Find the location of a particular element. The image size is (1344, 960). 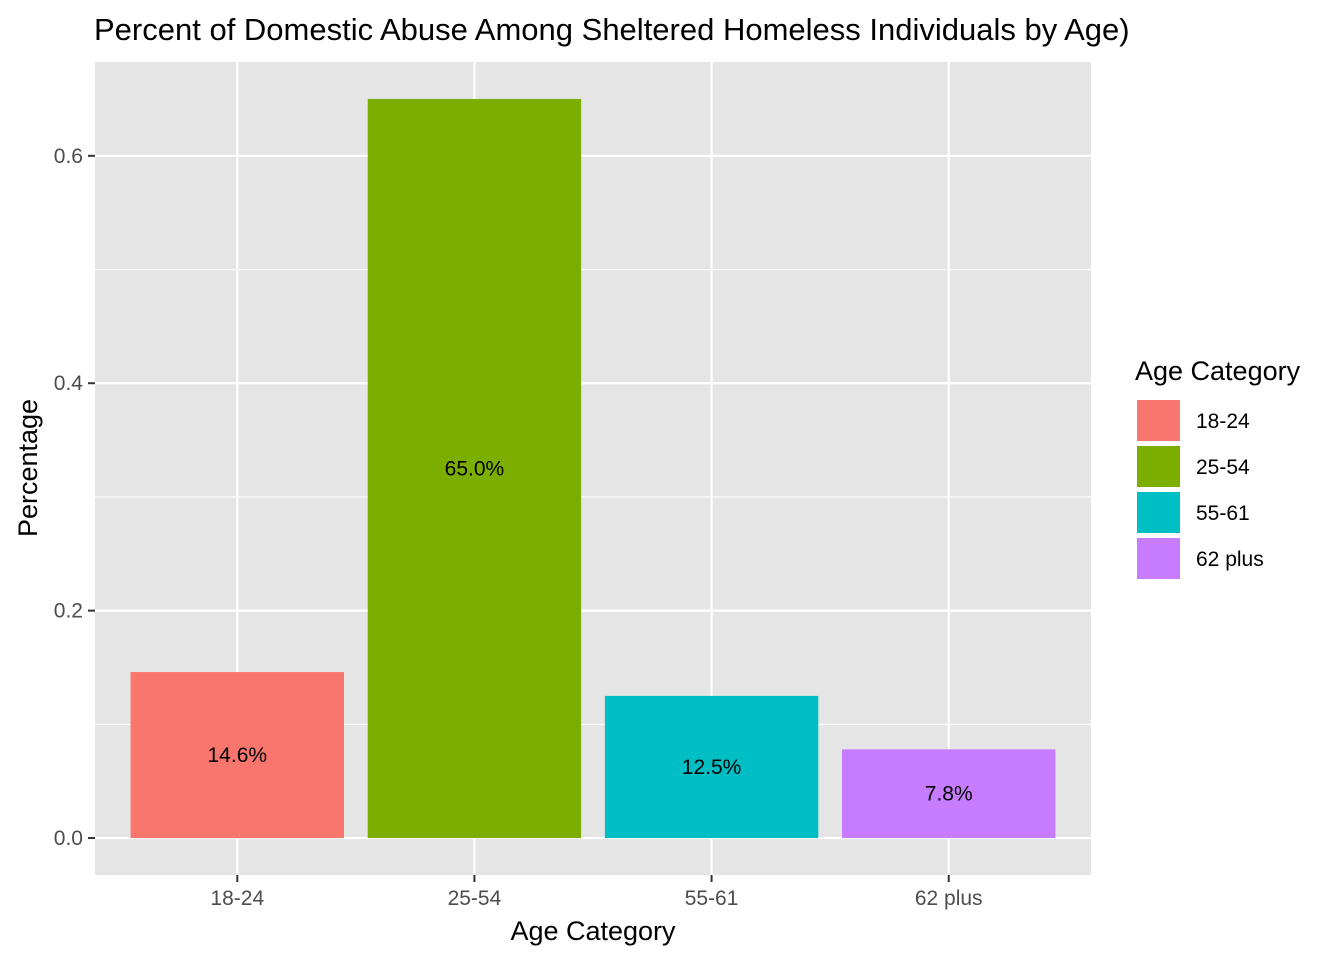

legend: Age Category 18-24 25-54 55-61 62 plus is located at coordinates (1218, 467).